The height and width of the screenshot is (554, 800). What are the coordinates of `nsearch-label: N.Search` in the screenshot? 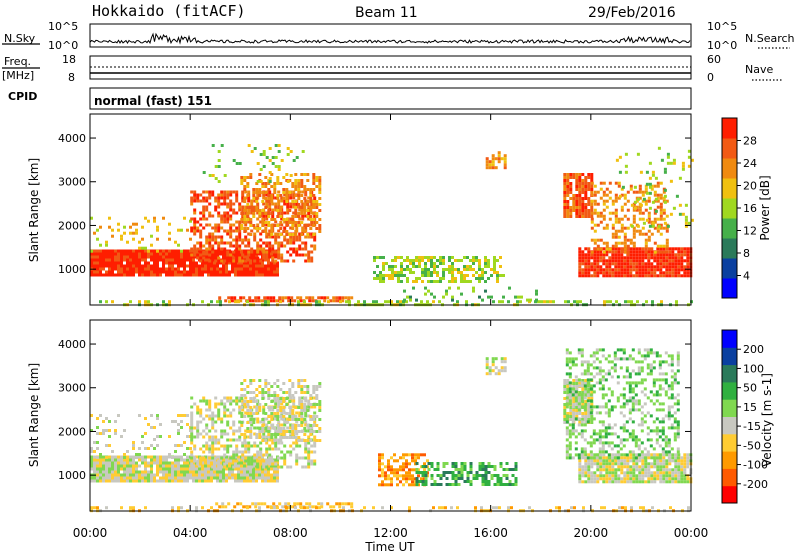 It's located at (770, 38).